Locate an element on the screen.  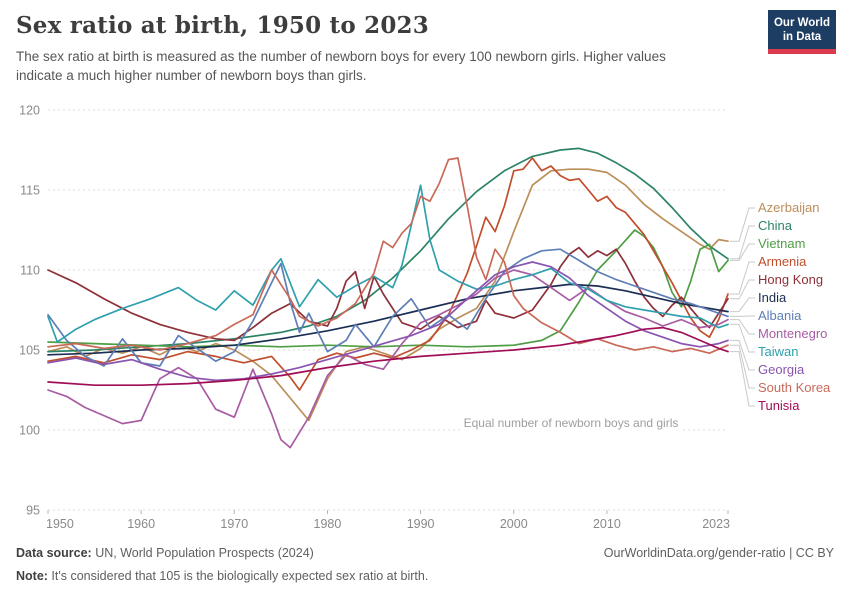
owid-logo: Our World in Data is located at coordinates (802, 32).